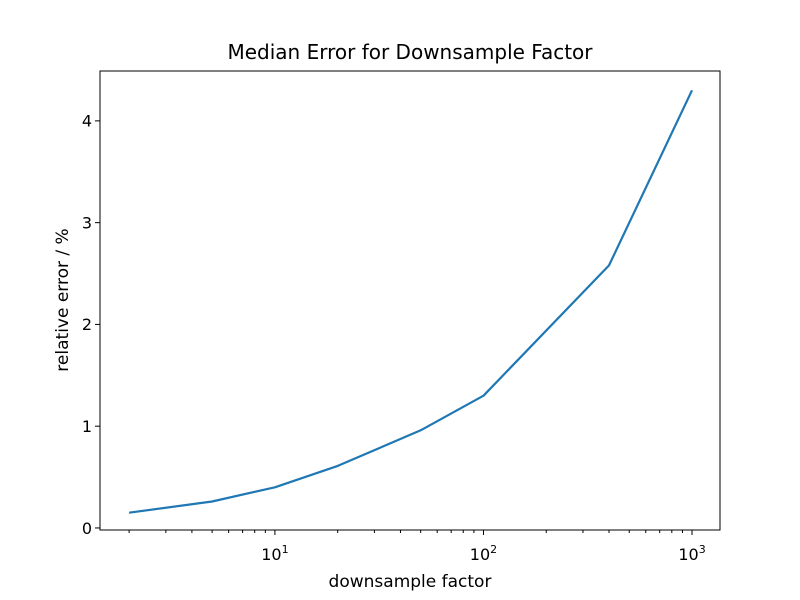  I want to click on x-tick-label: 10², so click(483, 553).